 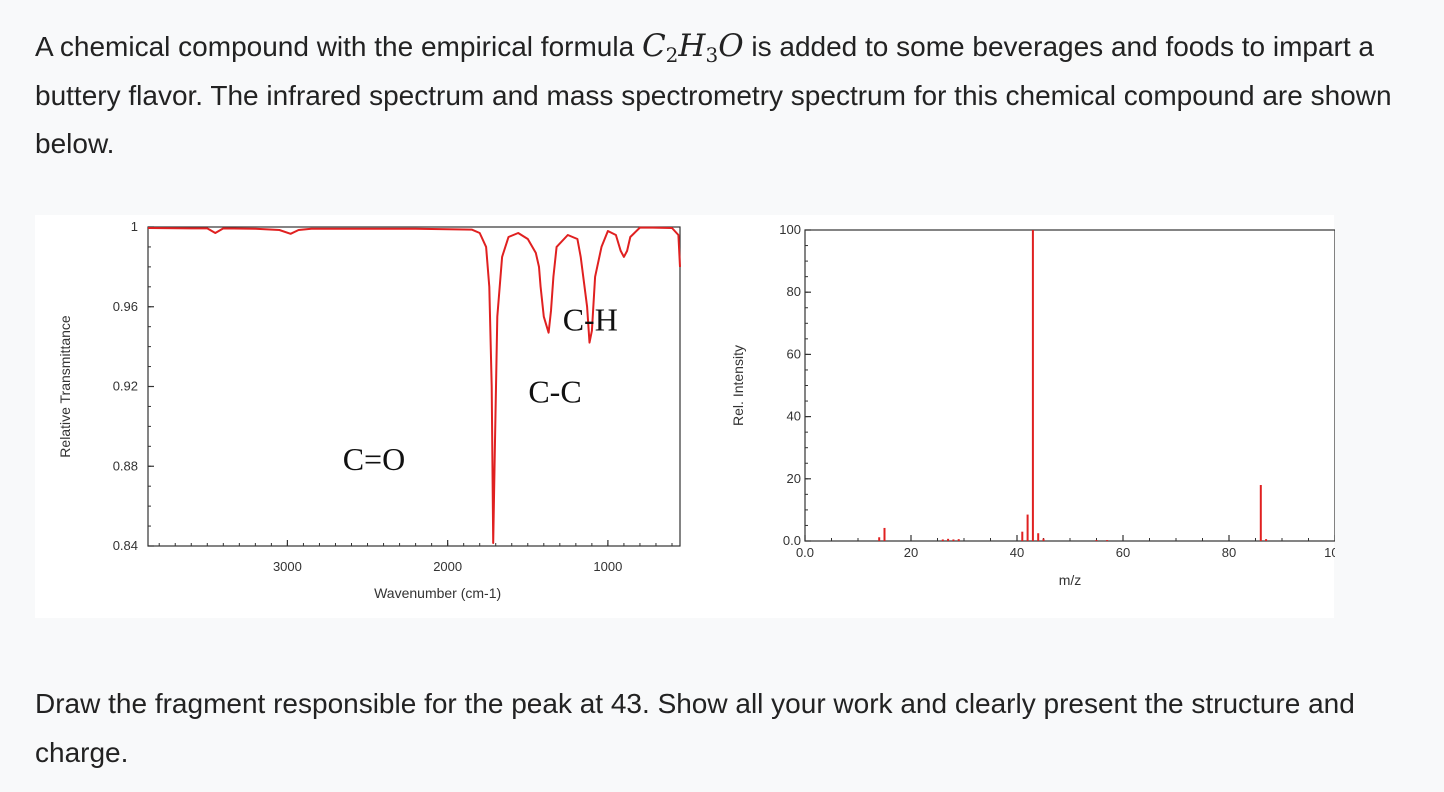 I want to click on ms-y-tick-label: 40, so click(x=794, y=416).